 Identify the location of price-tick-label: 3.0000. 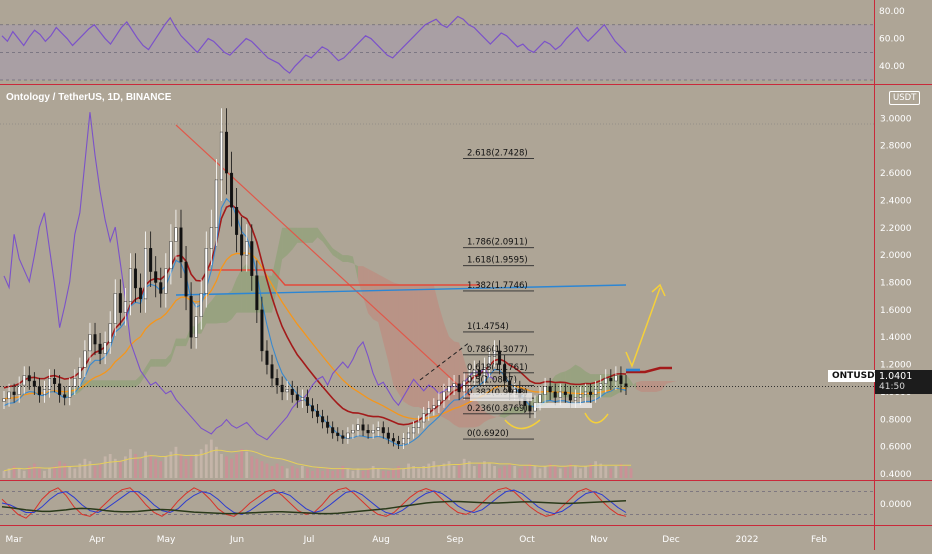
(896, 119).